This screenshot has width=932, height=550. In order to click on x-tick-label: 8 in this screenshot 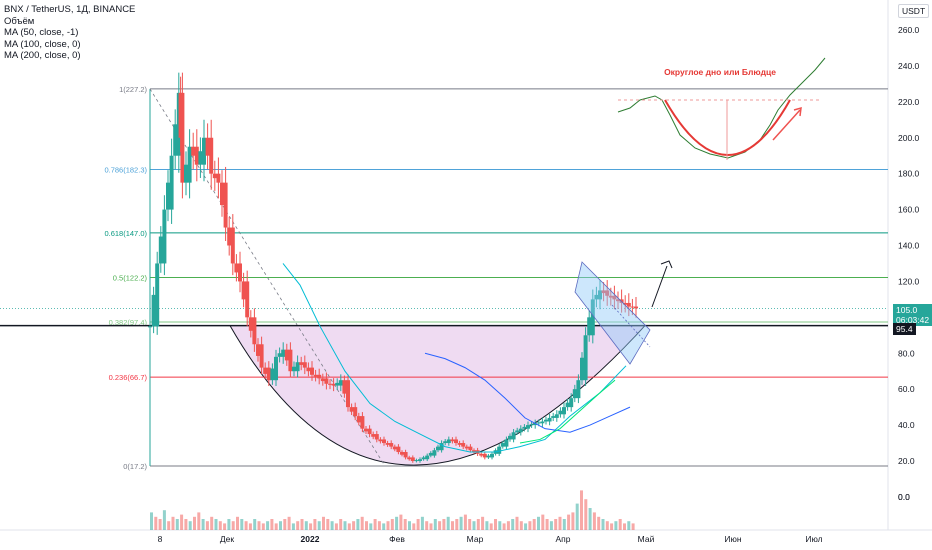, I will do `click(160, 539)`.